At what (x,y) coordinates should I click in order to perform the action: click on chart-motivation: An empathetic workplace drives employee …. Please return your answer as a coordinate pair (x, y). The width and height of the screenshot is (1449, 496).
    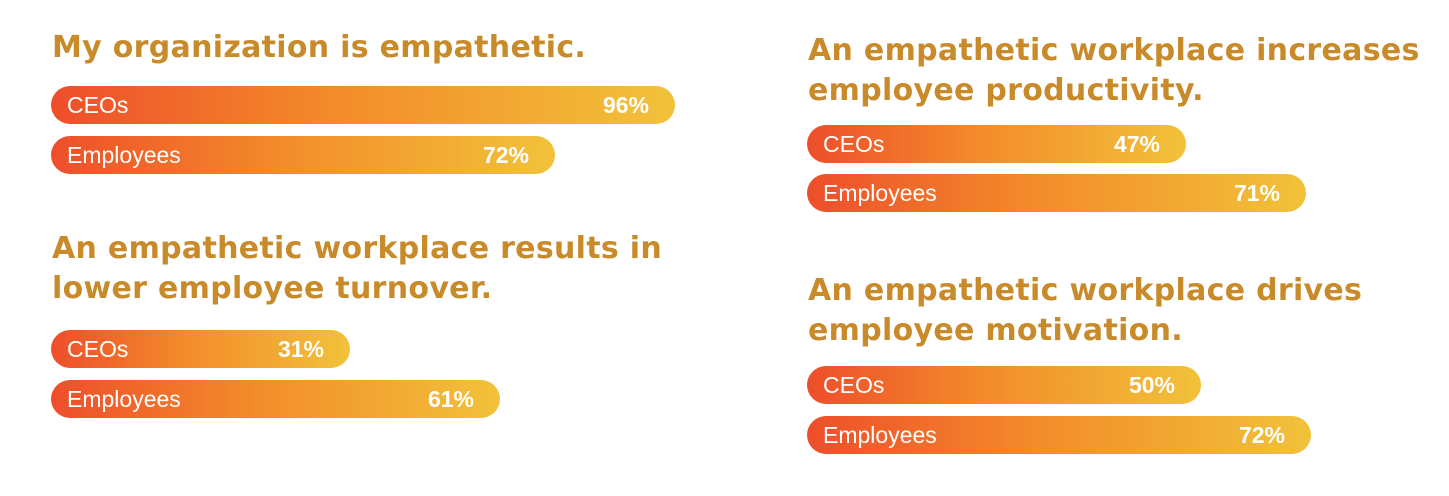
    Looking at the image, I should click on (1085, 311).